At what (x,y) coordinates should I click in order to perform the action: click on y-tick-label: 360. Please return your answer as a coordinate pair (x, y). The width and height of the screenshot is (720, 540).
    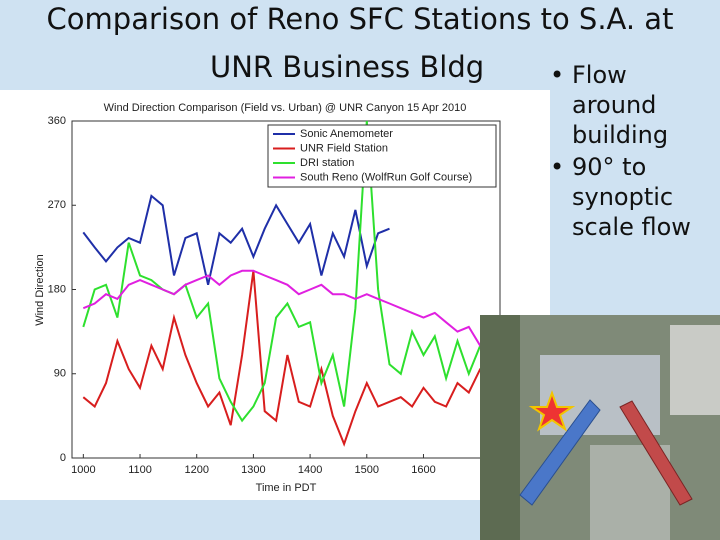
    Looking at the image, I should click on (57, 121).